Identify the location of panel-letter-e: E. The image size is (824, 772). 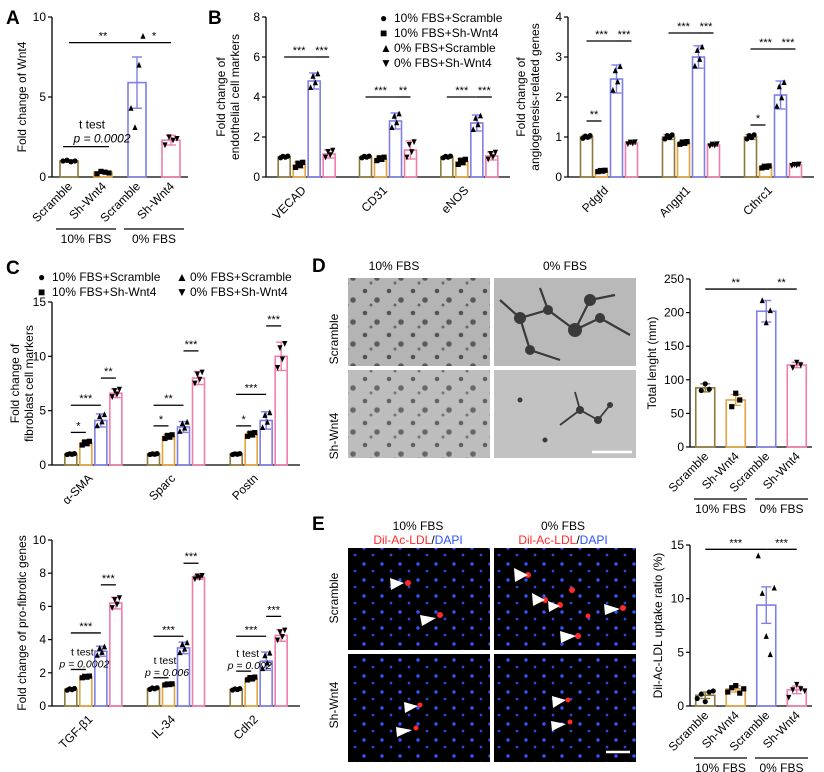
(318, 524).